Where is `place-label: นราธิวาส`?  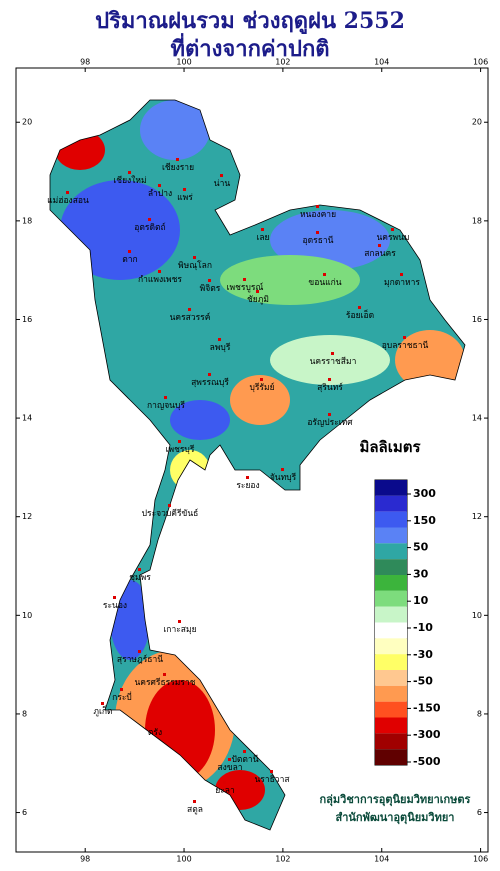 place-label: นราธิวาส is located at coordinates (272, 780).